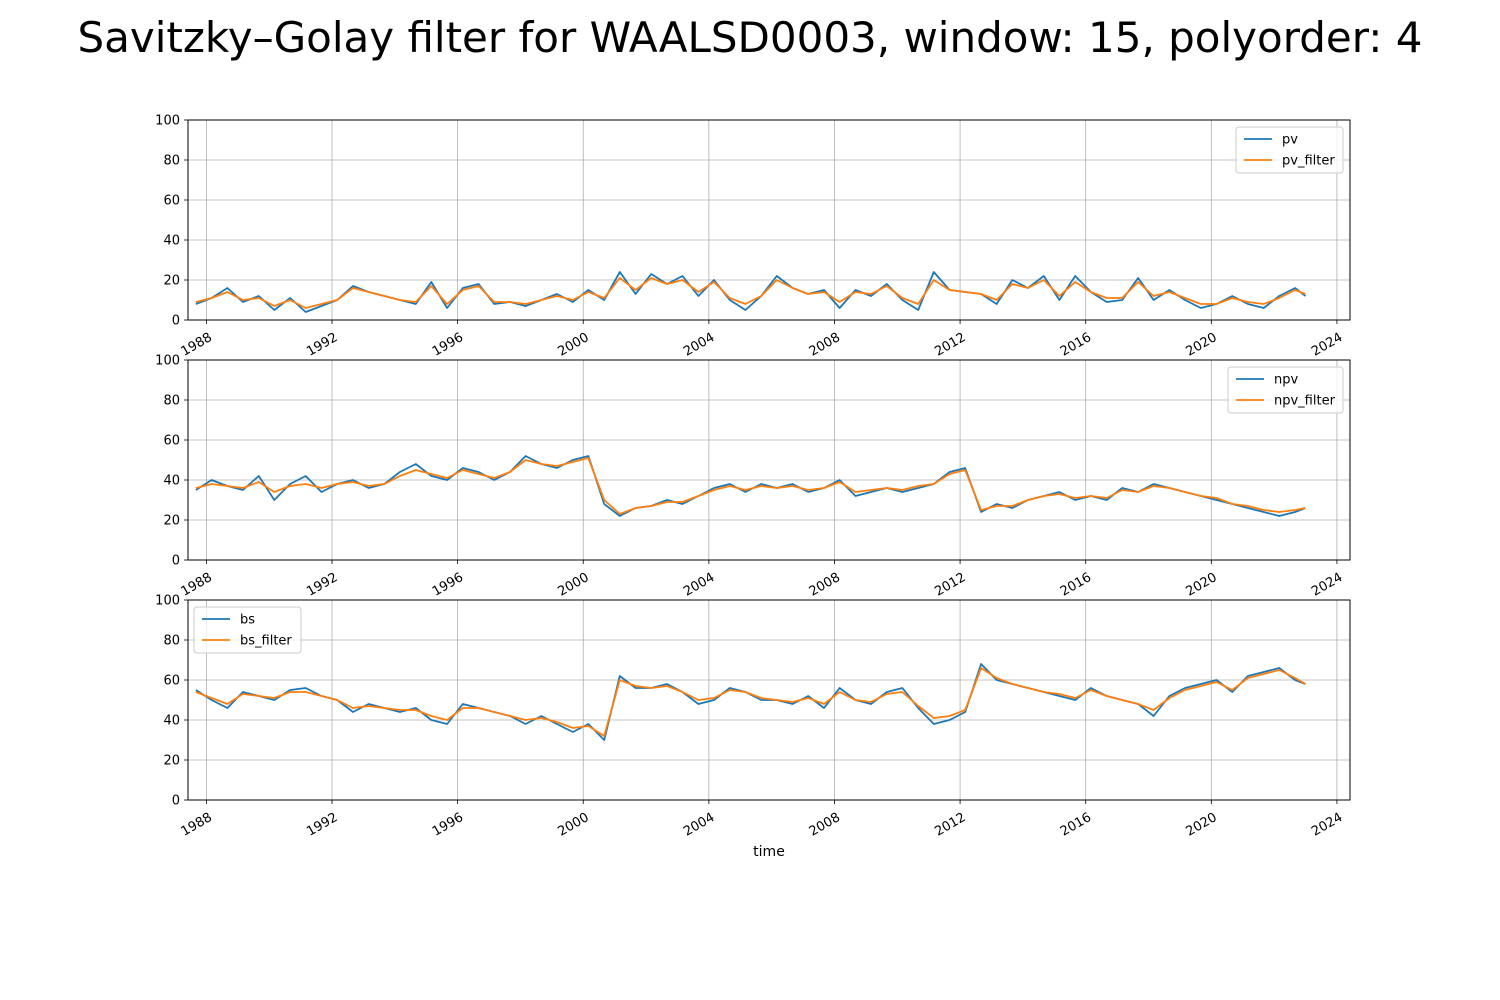 The width and height of the screenshot is (1500, 1000). Describe the element at coordinates (750, 486) in the screenshot. I see `series-line-npv_filter` at that location.